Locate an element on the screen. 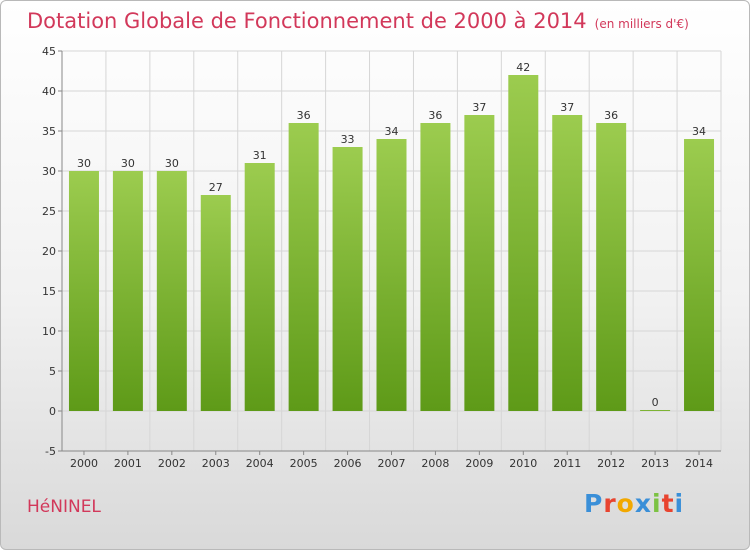 This screenshot has height=550, width=750. x-tick-label: 2001 is located at coordinates (128, 463).